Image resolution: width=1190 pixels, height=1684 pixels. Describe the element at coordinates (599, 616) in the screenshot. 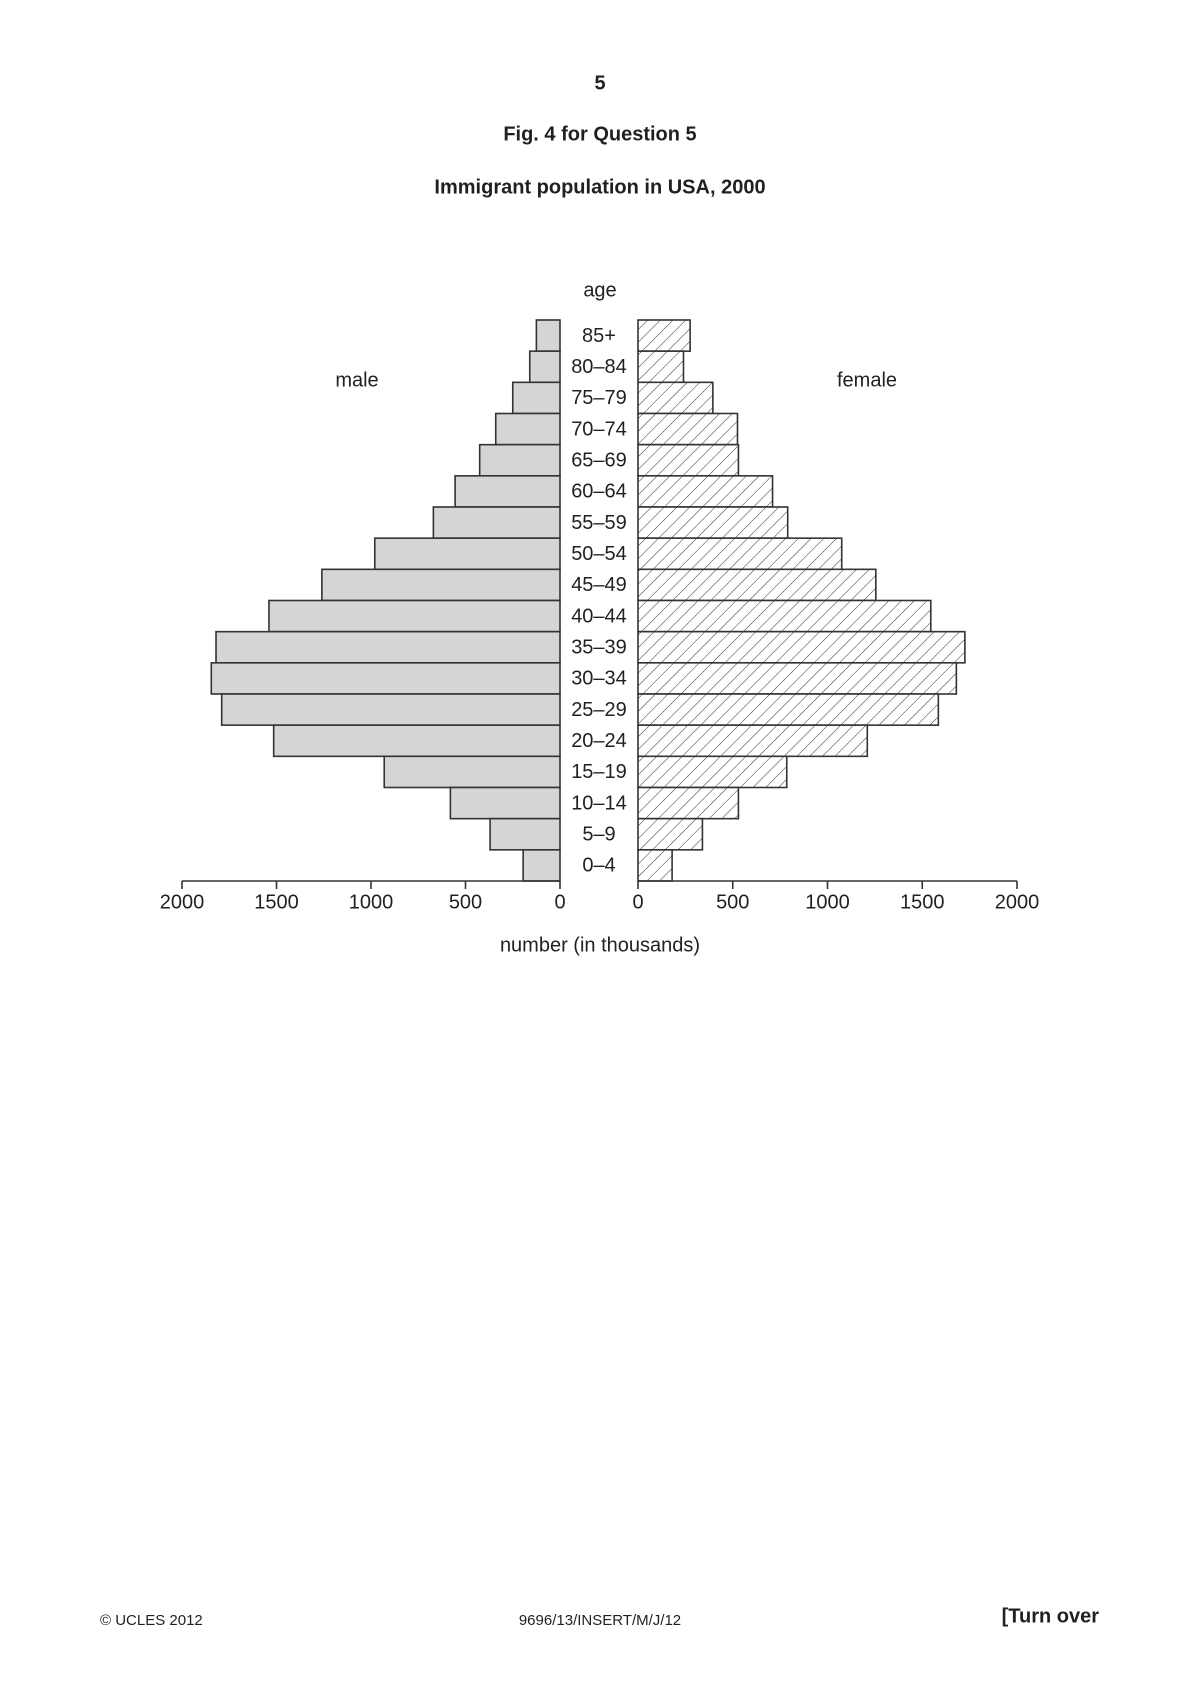

I see `category-label: 40–44` at that location.